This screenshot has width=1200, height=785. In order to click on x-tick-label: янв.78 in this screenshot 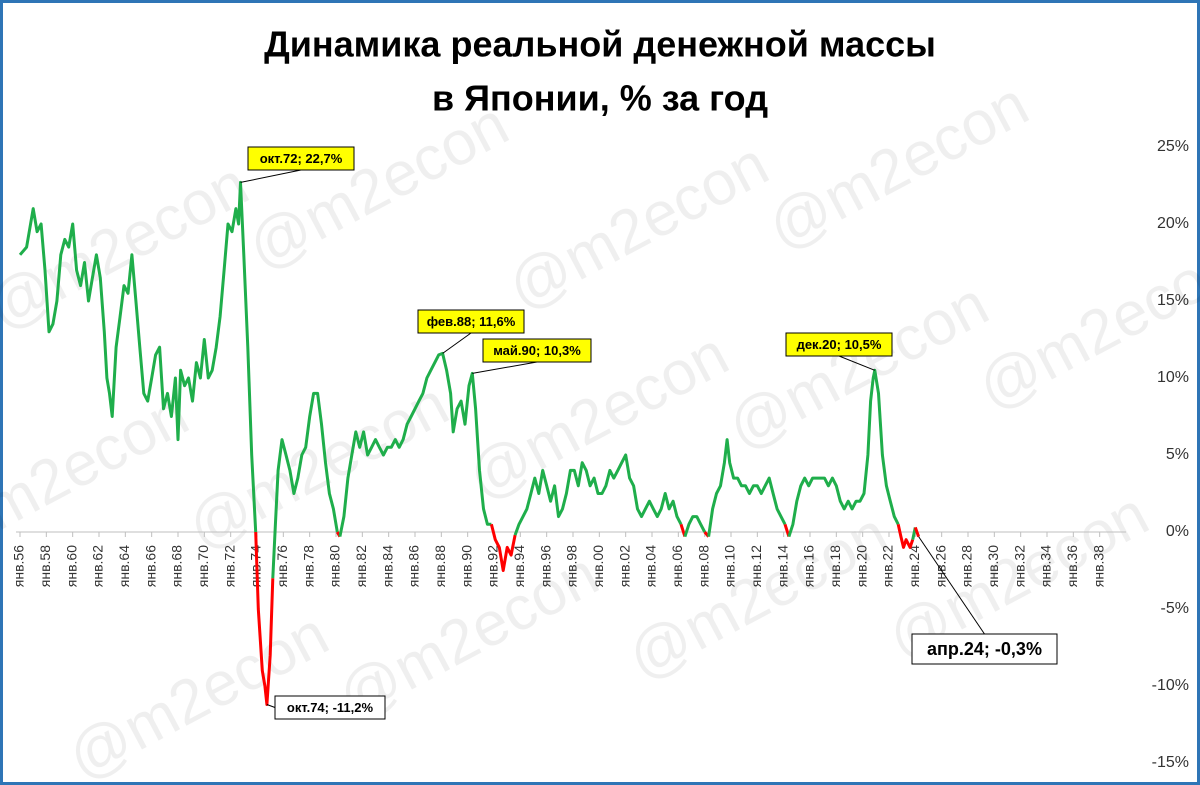, I will do `click(308, 566)`.